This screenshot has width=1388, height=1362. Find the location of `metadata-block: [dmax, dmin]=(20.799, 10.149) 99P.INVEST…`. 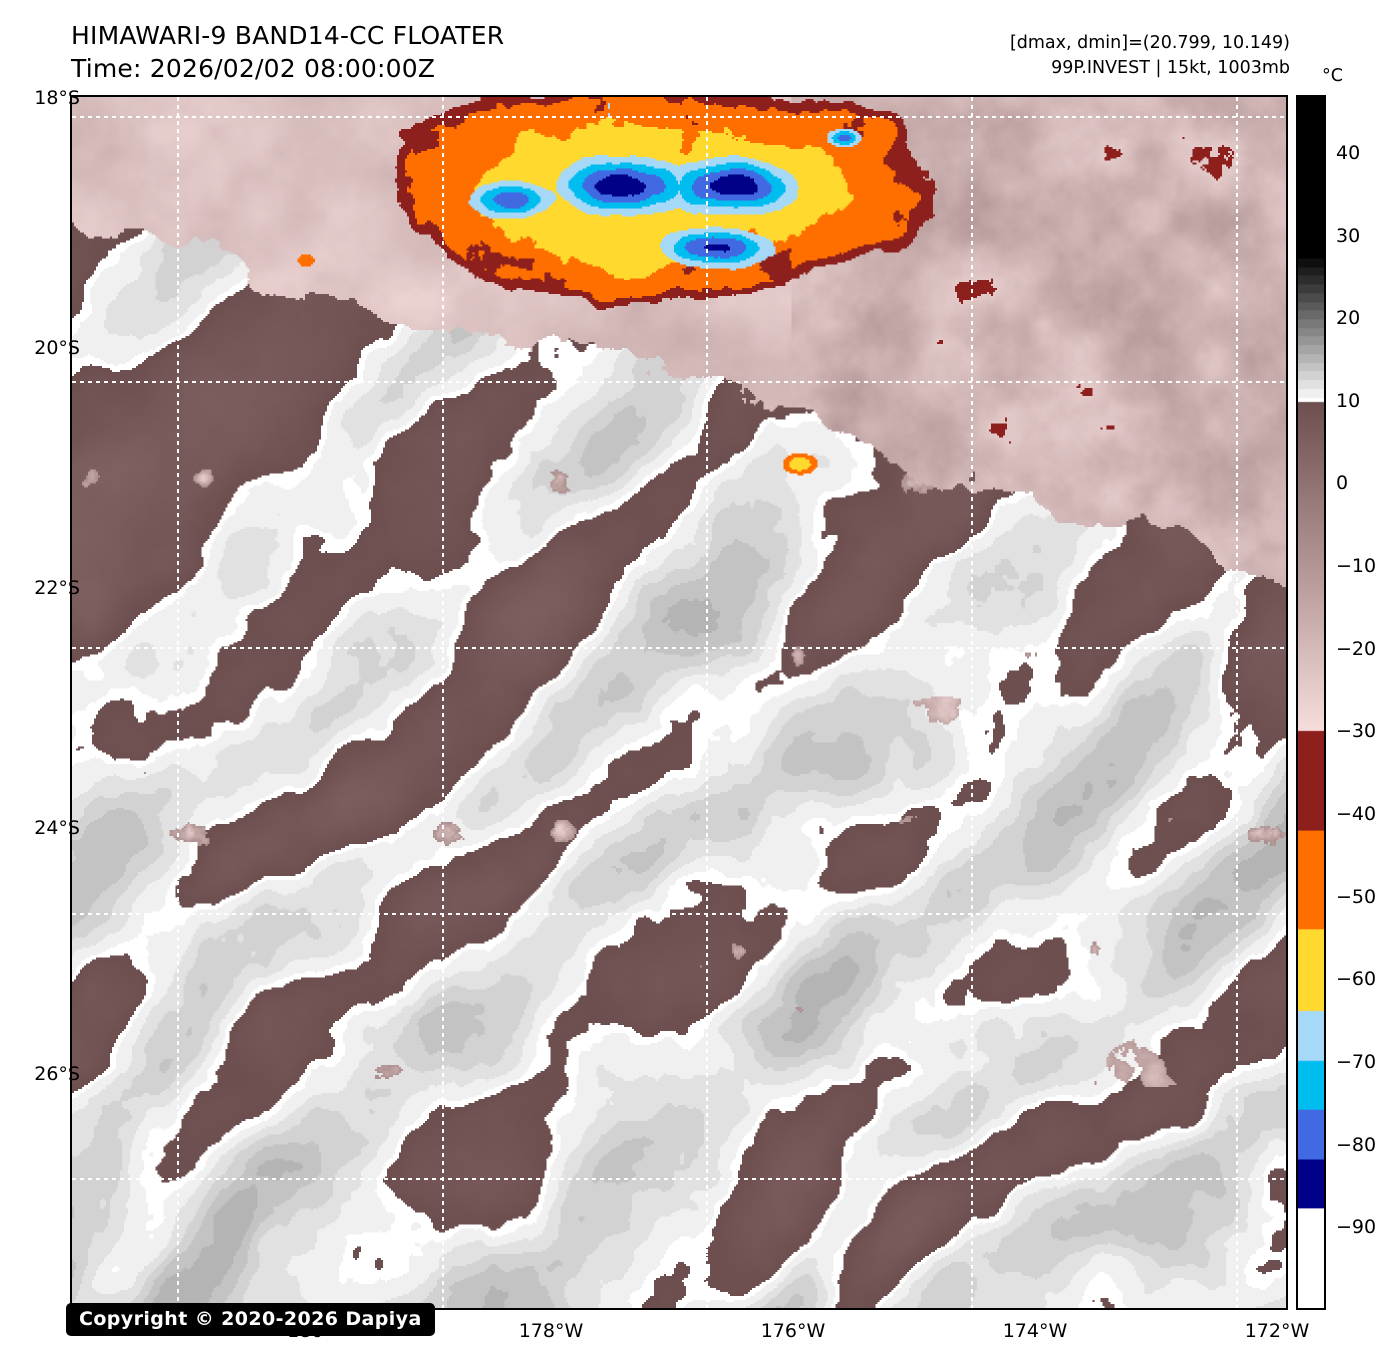

metadata-block: [dmax, dmin]=(20.799, 10.149) 99P.INVEST… is located at coordinates (1150, 56).